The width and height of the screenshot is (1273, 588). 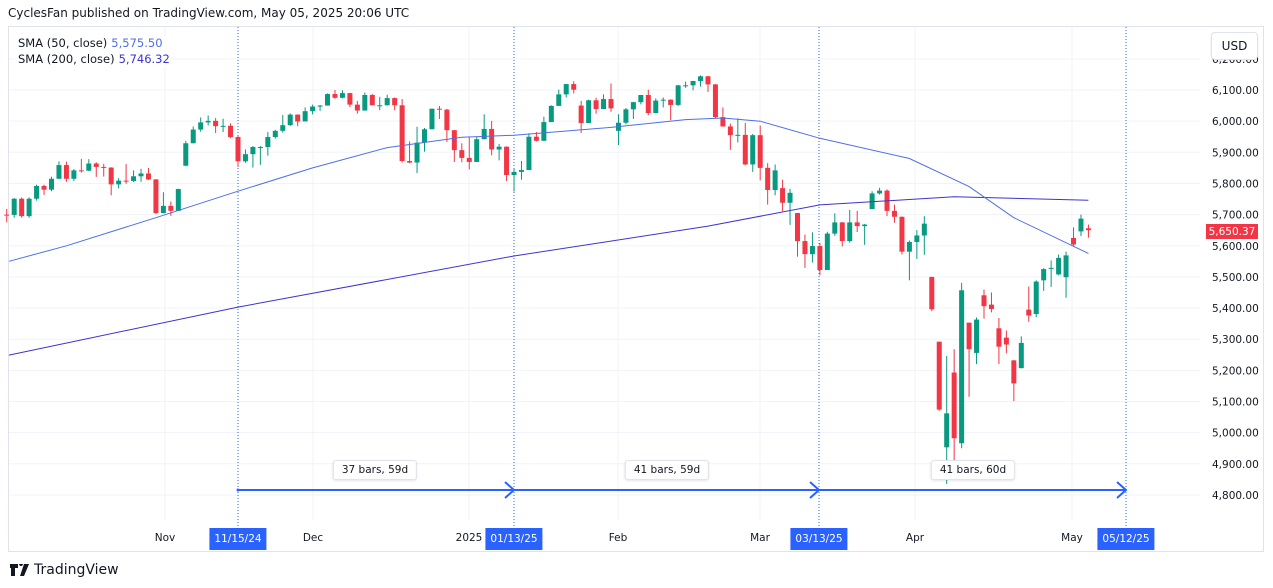 What do you see at coordinates (760, 538) in the screenshot?
I see `x-tick-mar: Mar` at bounding box center [760, 538].